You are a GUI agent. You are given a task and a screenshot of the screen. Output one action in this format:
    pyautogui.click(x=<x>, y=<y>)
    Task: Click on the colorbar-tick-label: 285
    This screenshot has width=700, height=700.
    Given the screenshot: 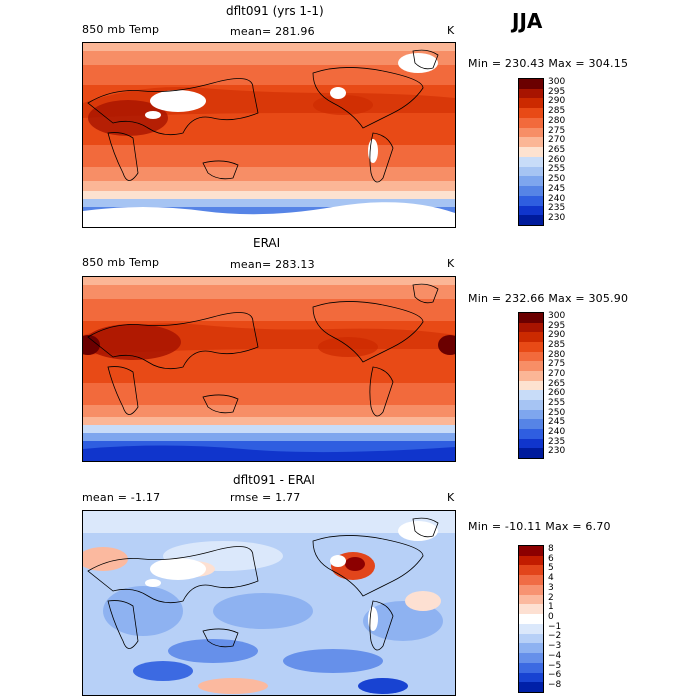 What is the action you would take?
    pyautogui.click(x=557, y=111)
    